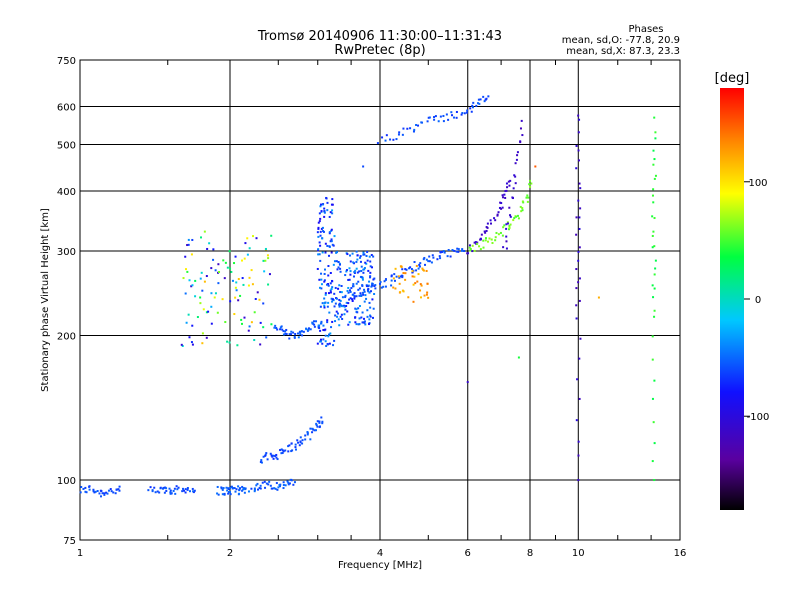 Image resolution: width=800 pixels, height=600 pixels. What do you see at coordinates (623, 51) in the screenshot?
I see `stats-line-x: mean, sd,X: 87.3, 23.3` at bounding box center [623, 51].